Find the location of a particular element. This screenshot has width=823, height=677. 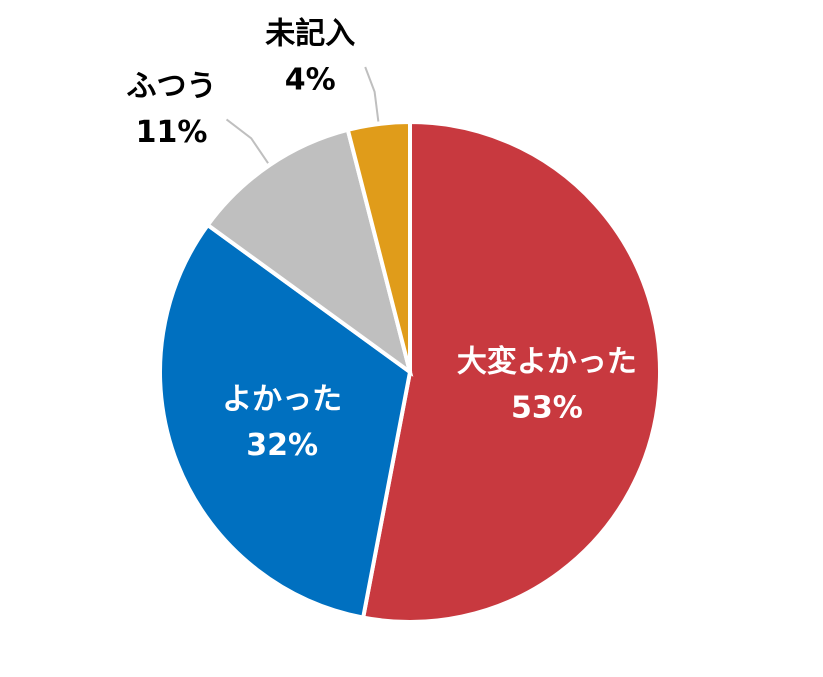

slice-label: よかった is located at coordinates (282, 399).